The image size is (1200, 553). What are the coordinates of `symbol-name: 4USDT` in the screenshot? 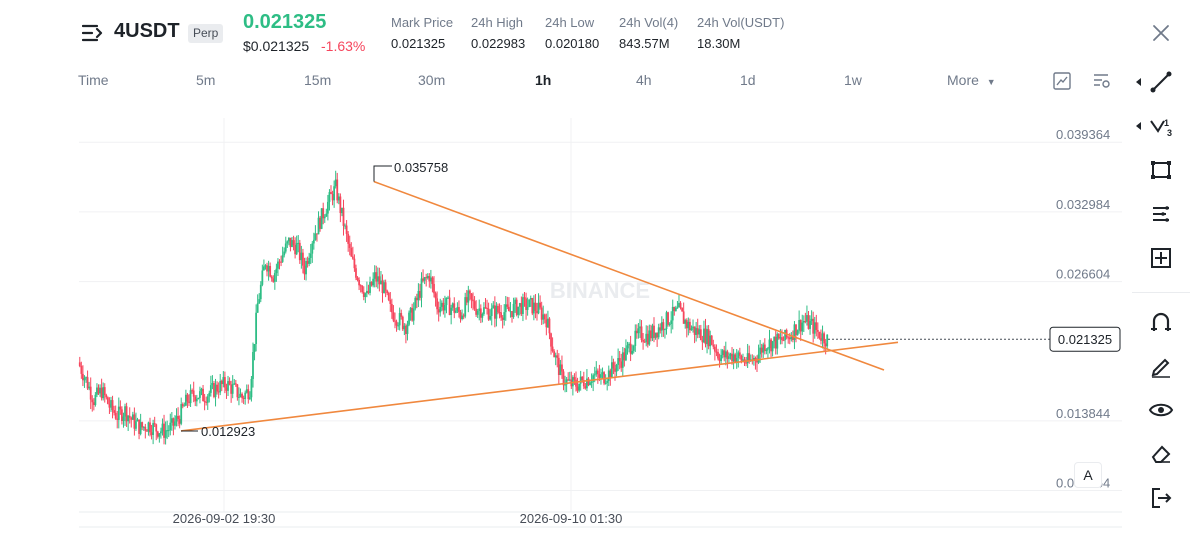 It's located at (147, 31).